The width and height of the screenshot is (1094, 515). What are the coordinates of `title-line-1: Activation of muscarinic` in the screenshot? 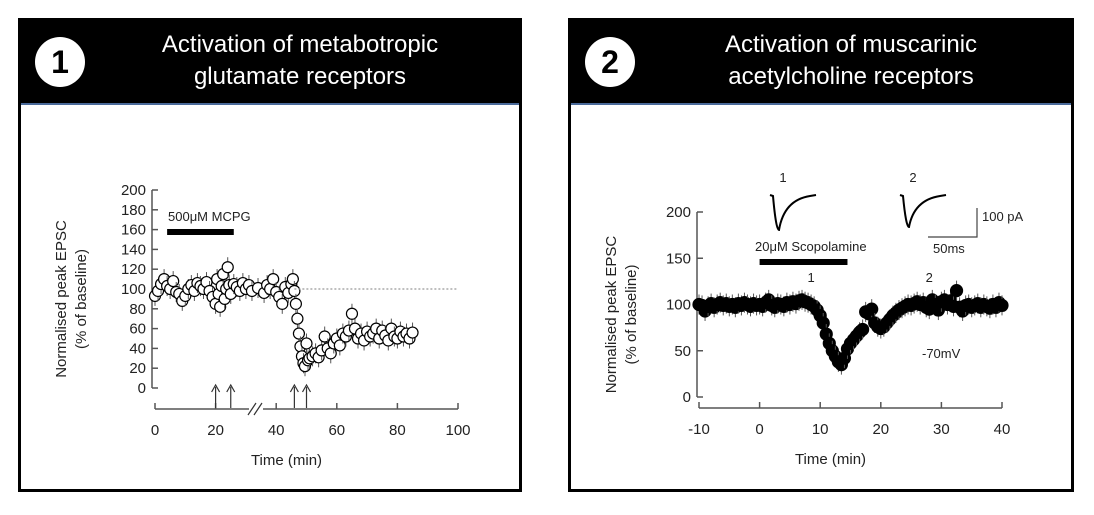 It's located at (851, 44).